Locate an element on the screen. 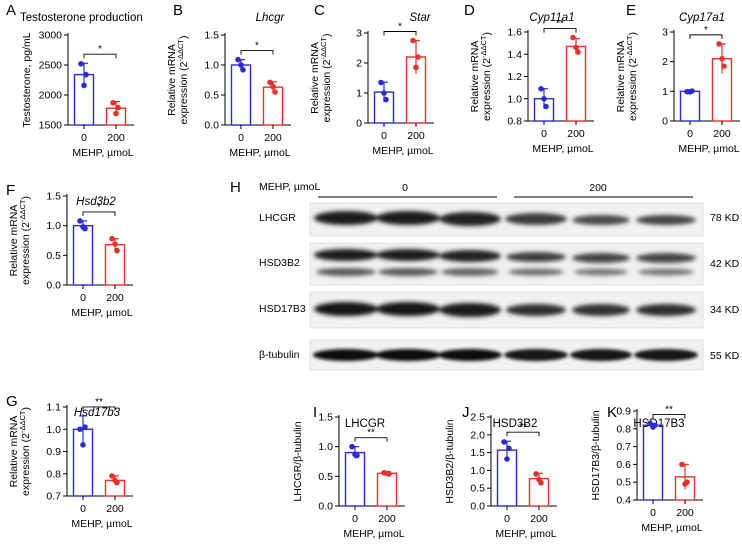 The width and height of the screenshot is (742, 555). x-tick-label-g-1: 200 is located at coordinates (115, 509).